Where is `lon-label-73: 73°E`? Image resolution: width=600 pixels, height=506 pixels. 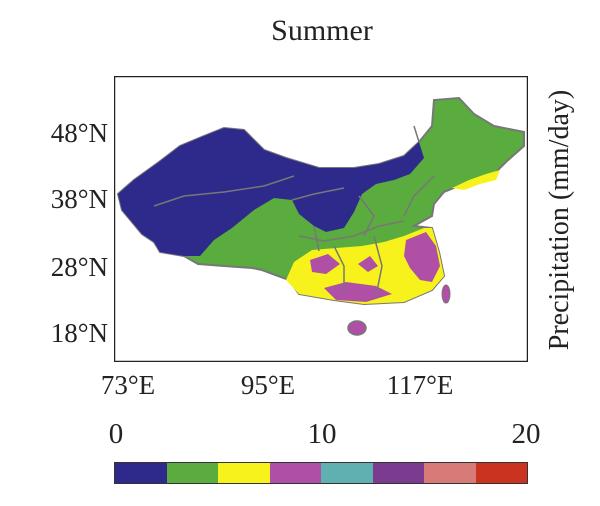 lon-label-73: 73°E is located at coordinates (128, 385).